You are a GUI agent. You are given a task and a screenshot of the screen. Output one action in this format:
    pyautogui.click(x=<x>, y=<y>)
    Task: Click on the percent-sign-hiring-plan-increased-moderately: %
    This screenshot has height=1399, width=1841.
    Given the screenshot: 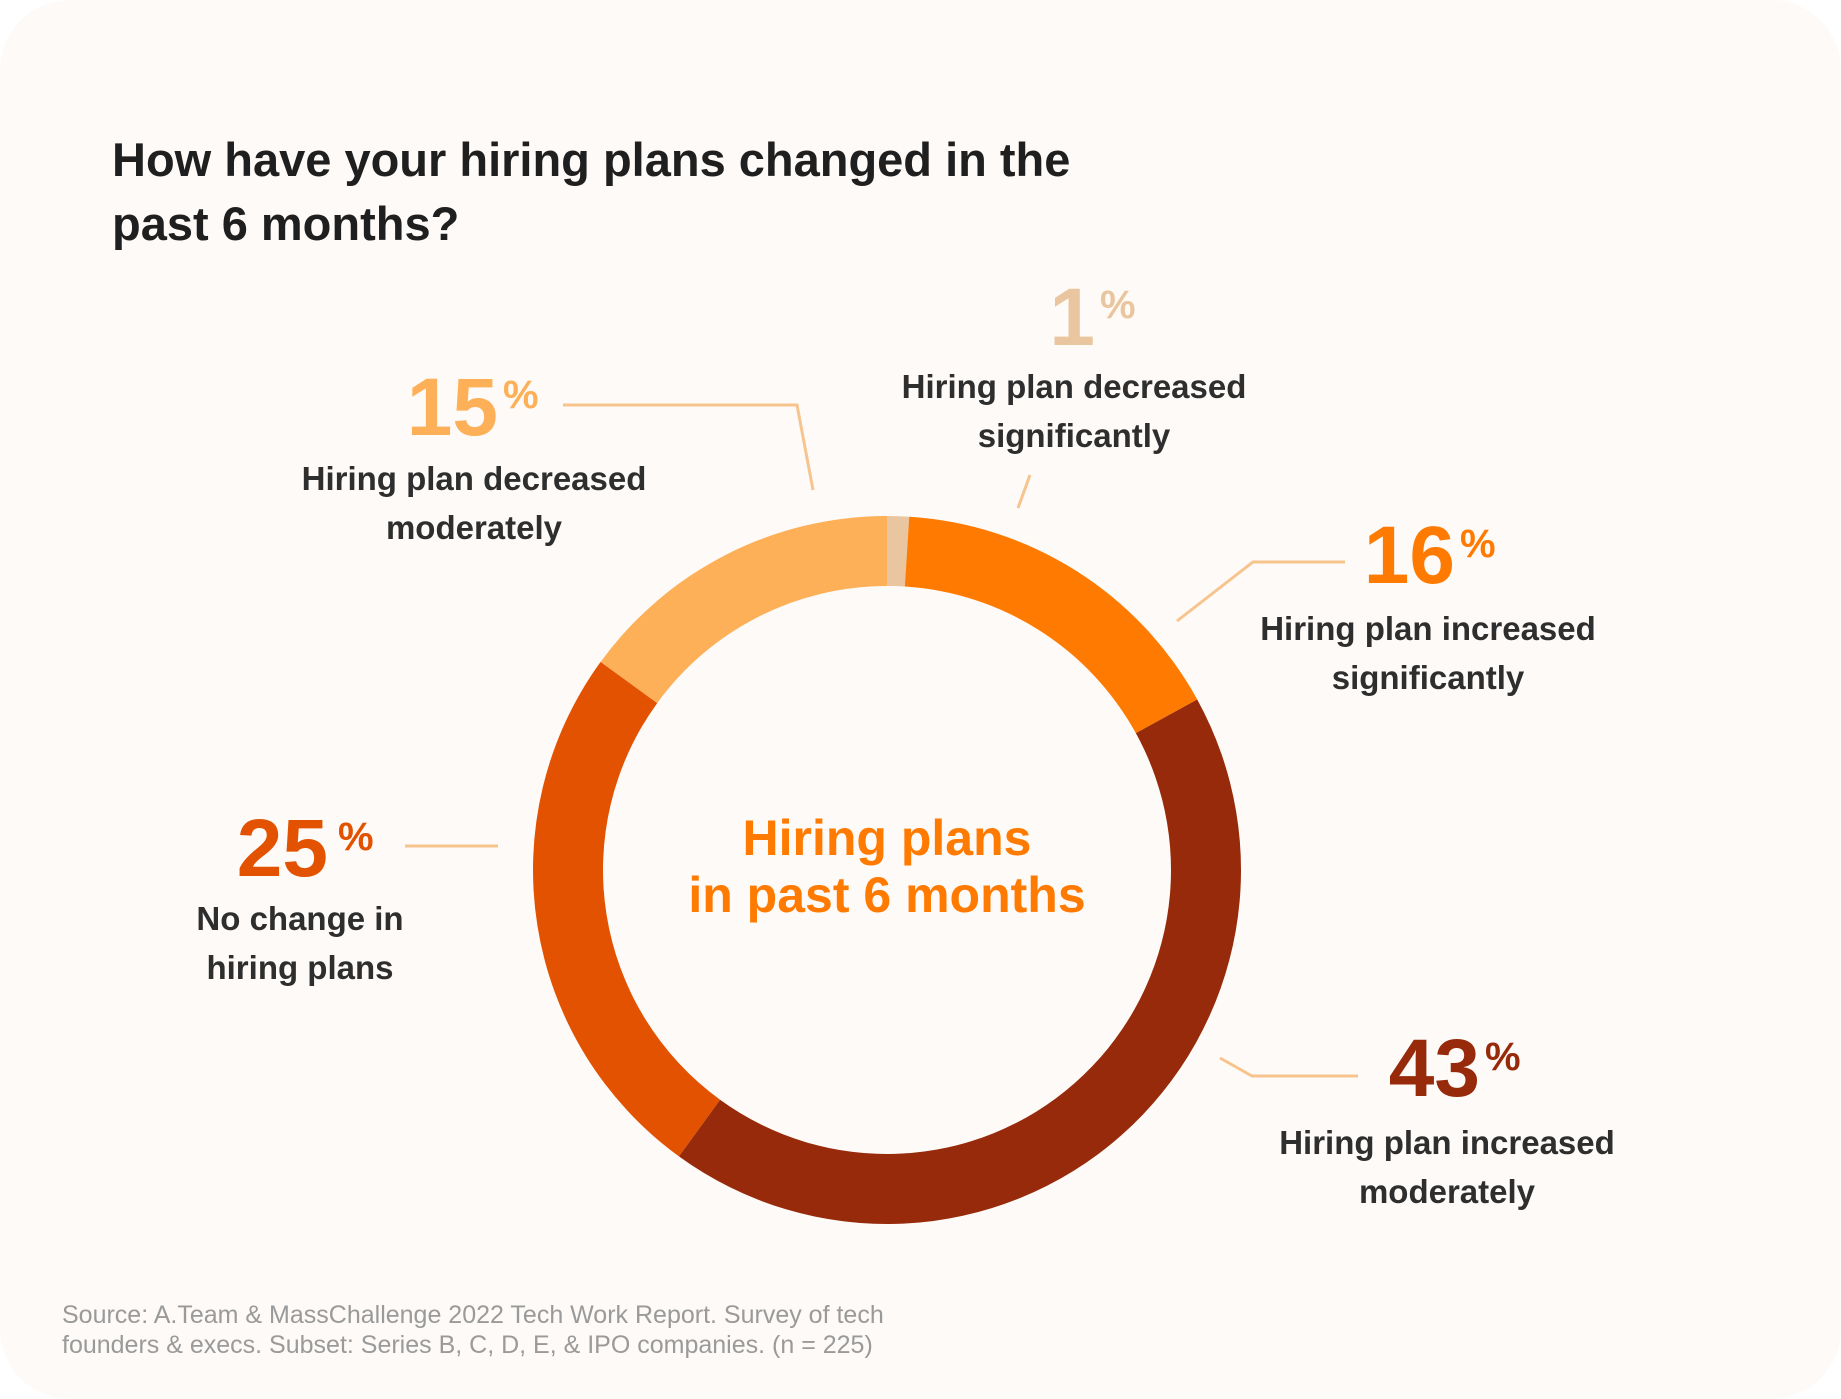 What is the action you would take?
    pyautogui.click(x=1503, y=1057)
    